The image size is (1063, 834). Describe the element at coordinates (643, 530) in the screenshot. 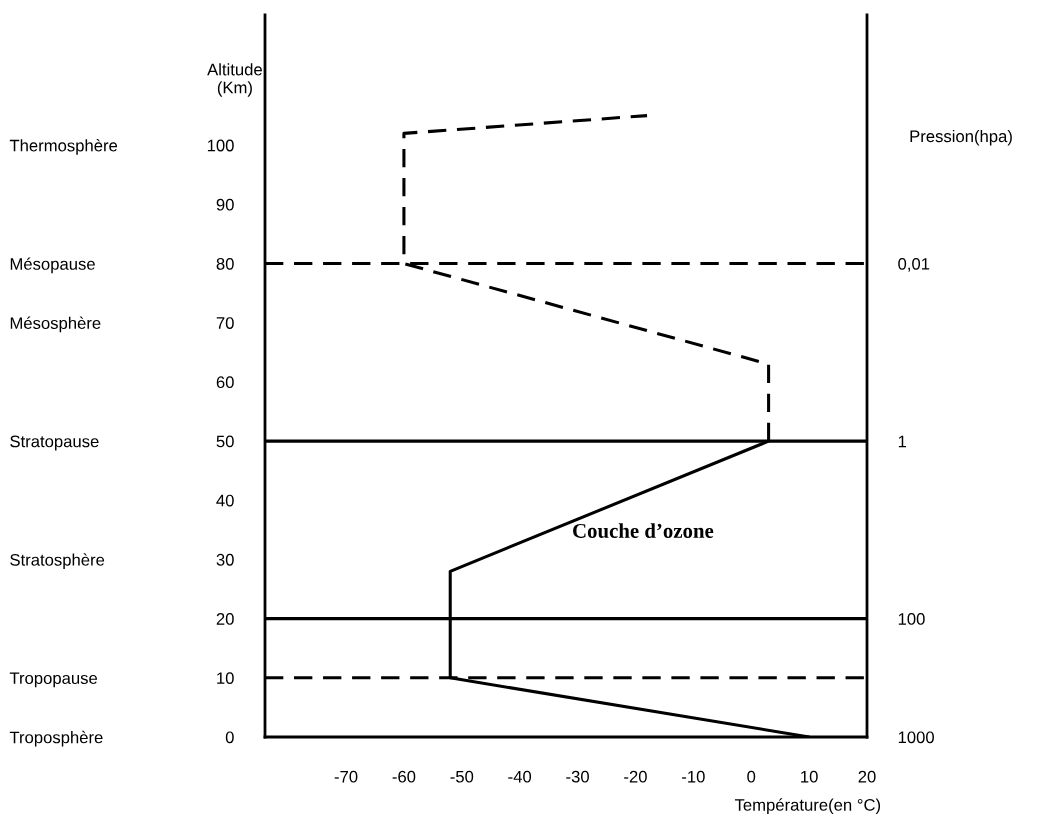

I see `annotation: Couche d’ozone` at that location.